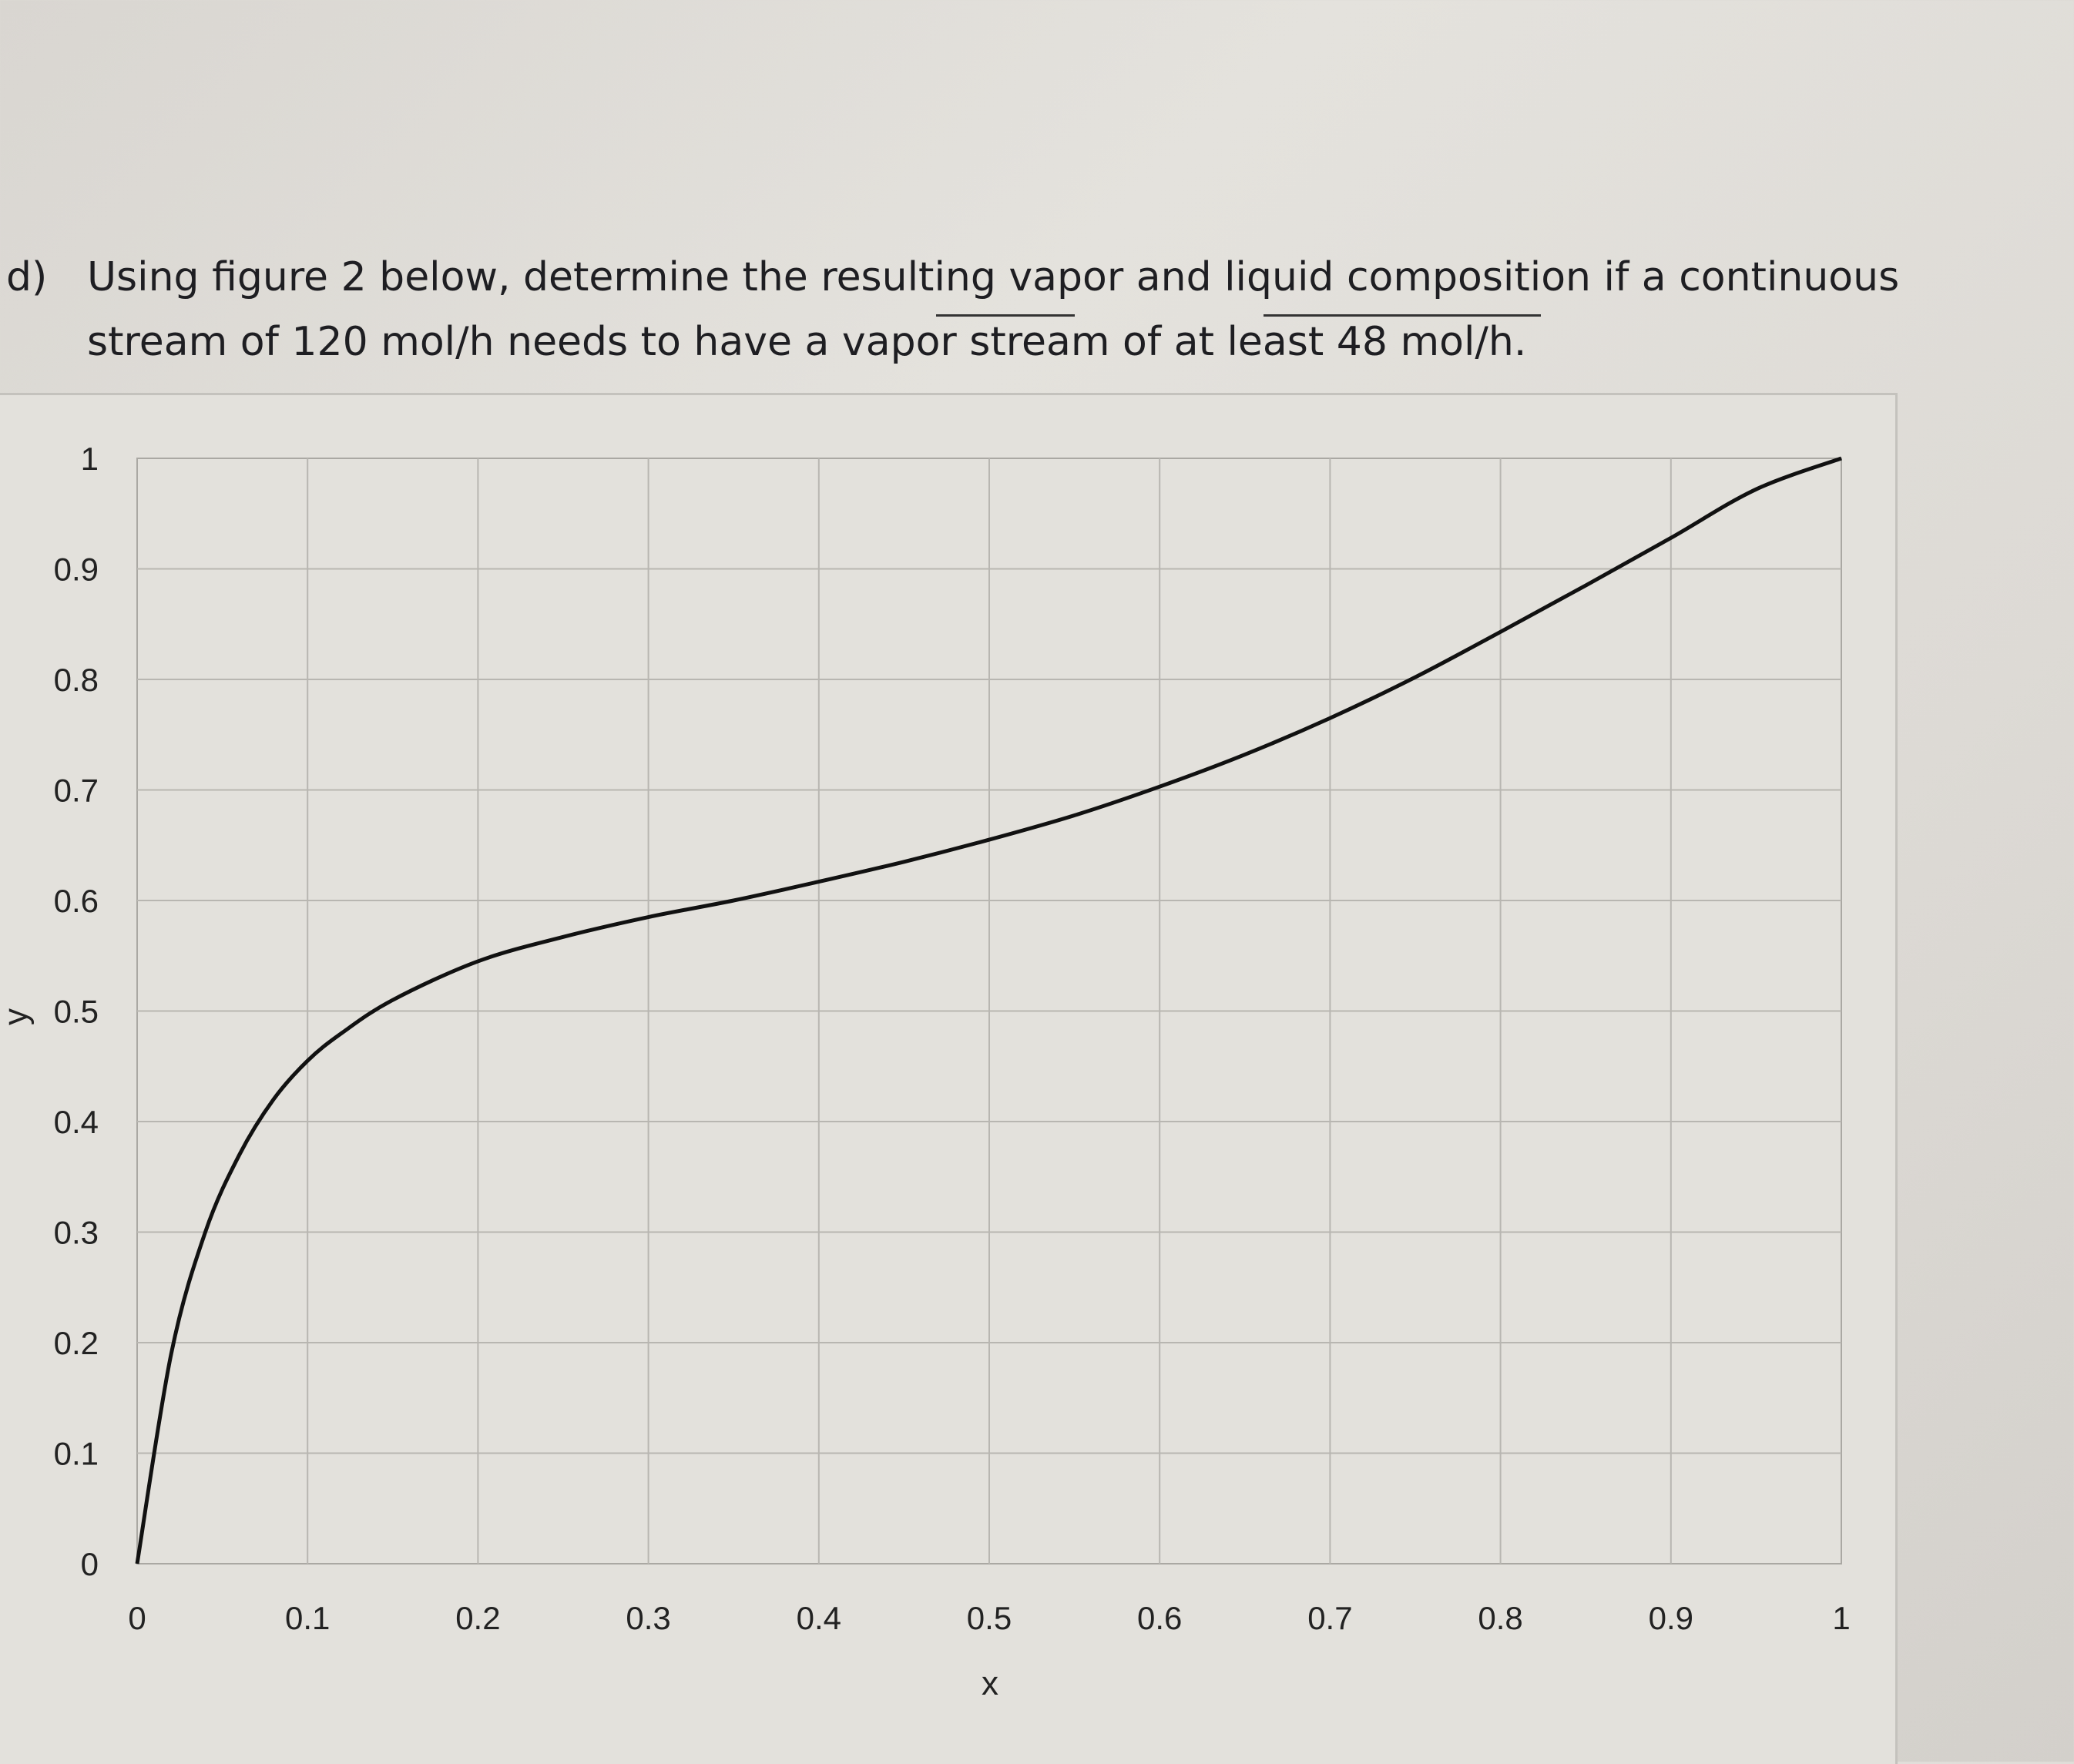 This screenshot has height=1764, width=2074. I want to click on y-tick-label: 0.5, so click(77, 1012).